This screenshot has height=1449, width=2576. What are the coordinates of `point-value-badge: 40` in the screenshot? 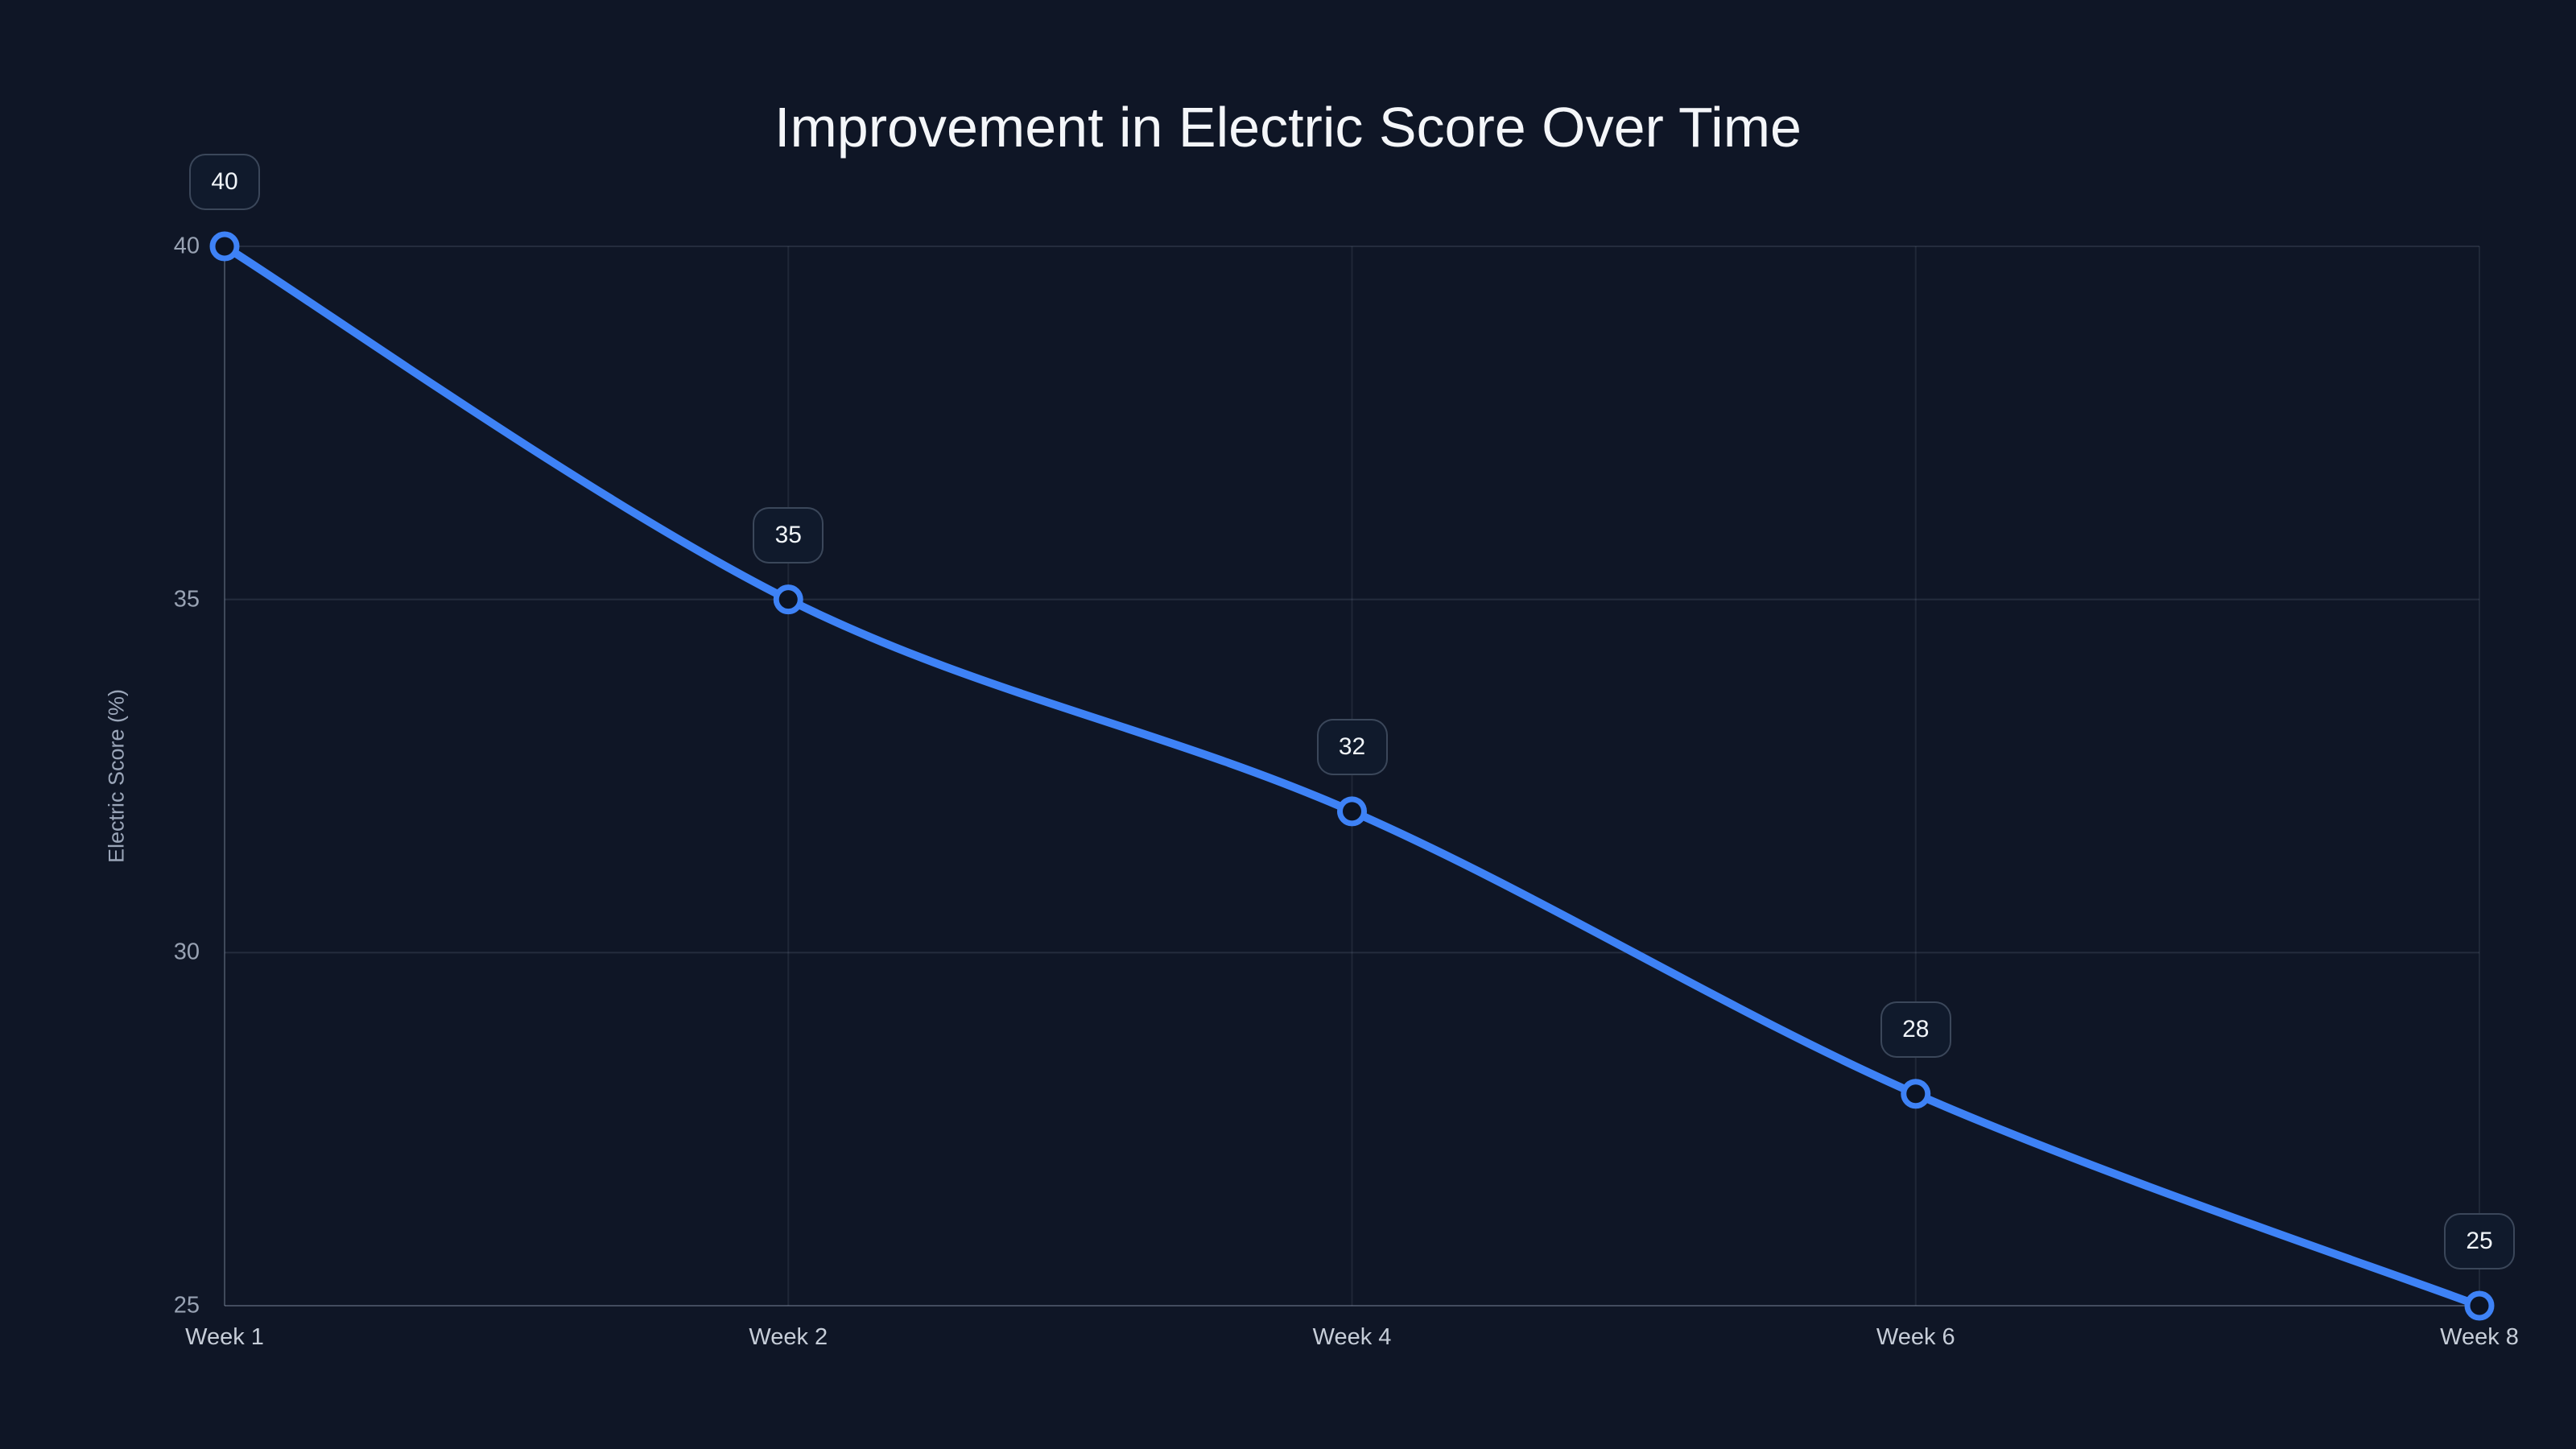 It's located at (224, 182).